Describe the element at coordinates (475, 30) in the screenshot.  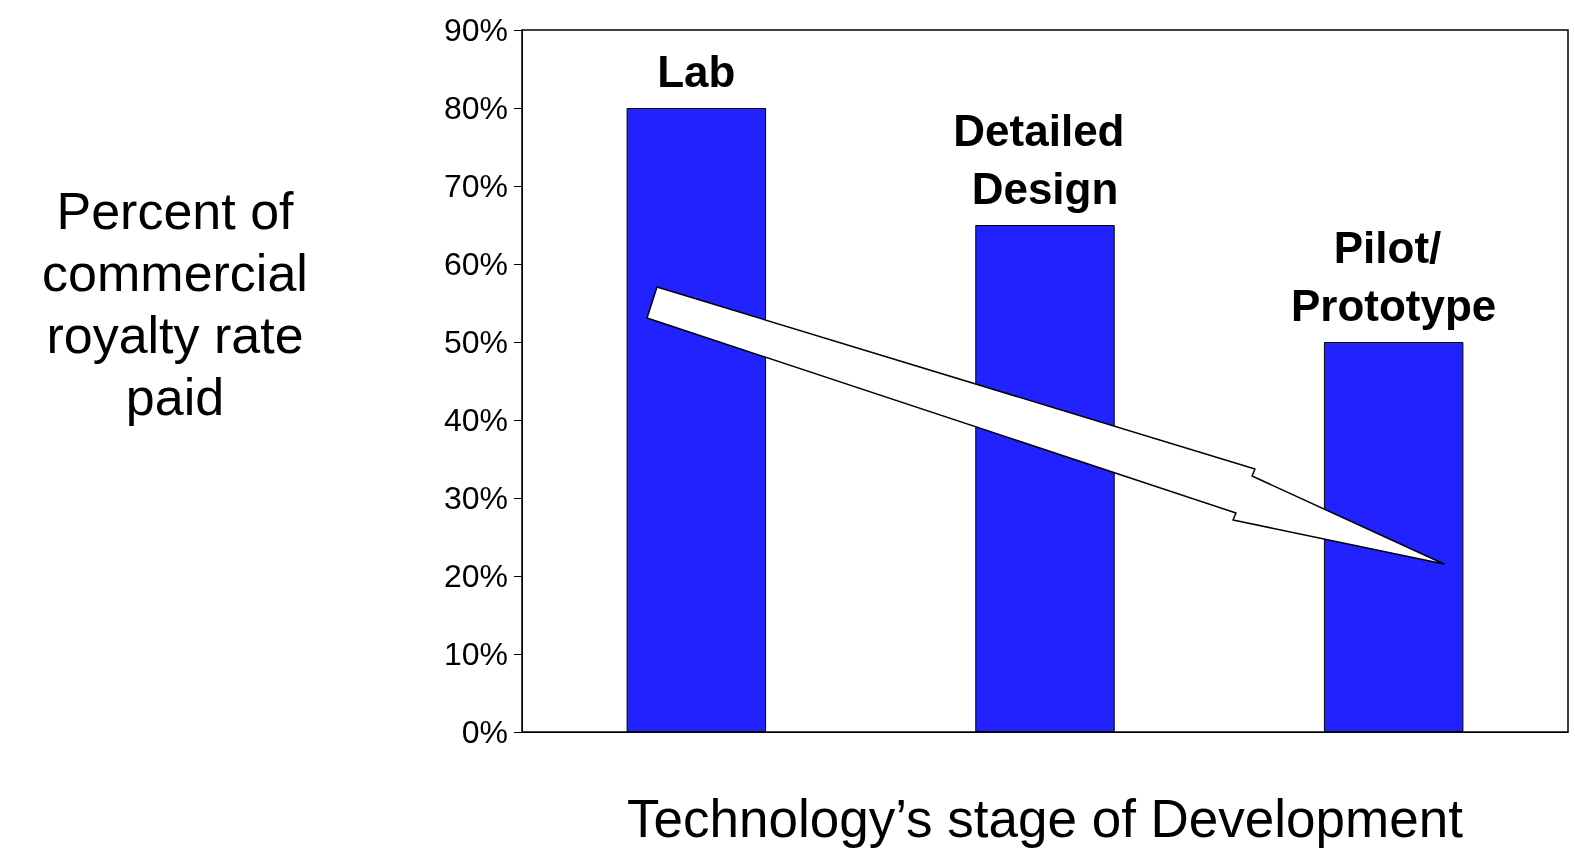
I see `y-tick-label: 90%` at that location.